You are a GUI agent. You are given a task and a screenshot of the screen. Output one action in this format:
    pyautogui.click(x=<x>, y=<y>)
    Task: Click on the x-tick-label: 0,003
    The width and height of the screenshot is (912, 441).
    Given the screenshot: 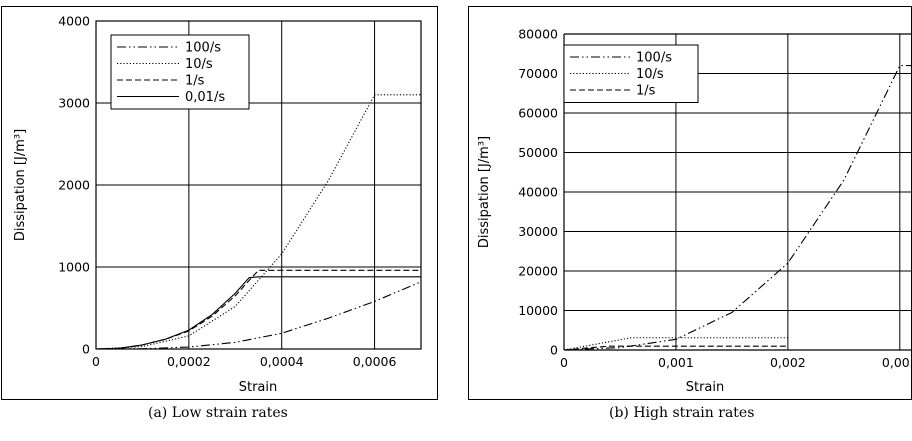 What is the action you would take?
    pyautogui.click(x=897, y=362)
    